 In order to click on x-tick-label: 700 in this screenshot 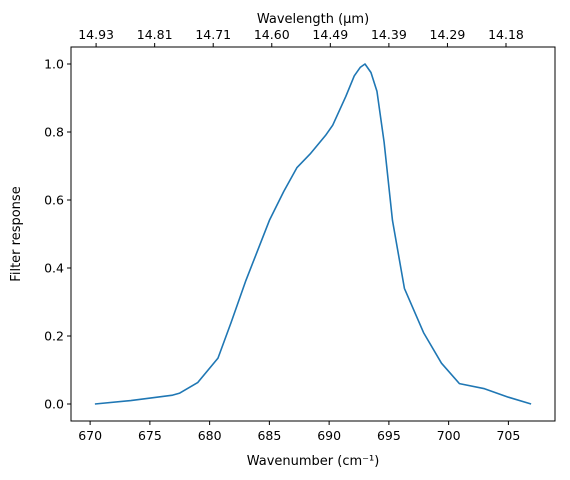, I will do `click(449, 435)`.